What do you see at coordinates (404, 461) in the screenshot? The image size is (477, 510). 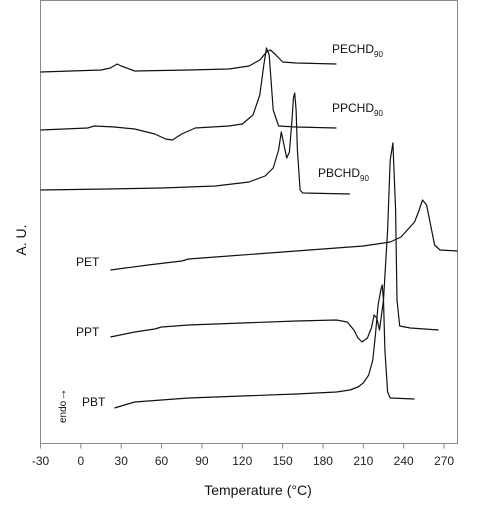 I see `x-tick-label-9: 240` at bounding box center [404, 461].